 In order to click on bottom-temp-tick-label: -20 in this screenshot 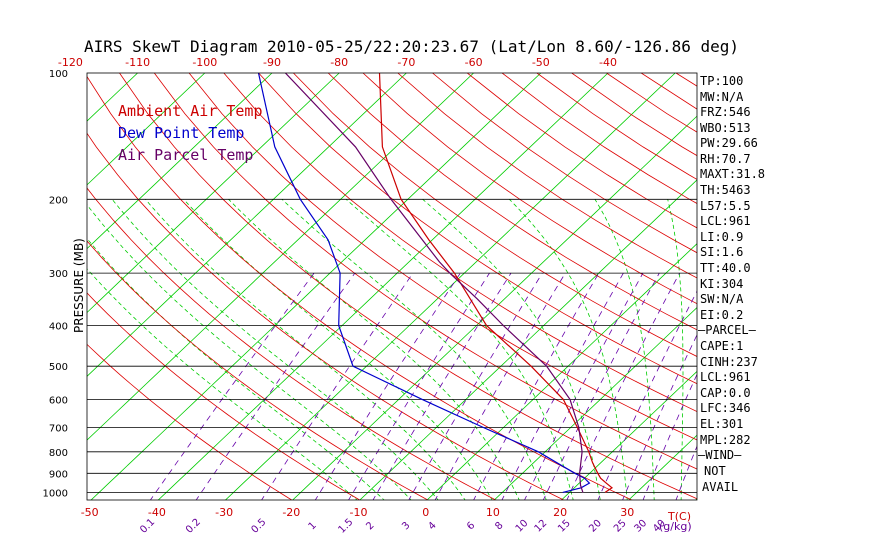, I will do `click(291, 512)`.